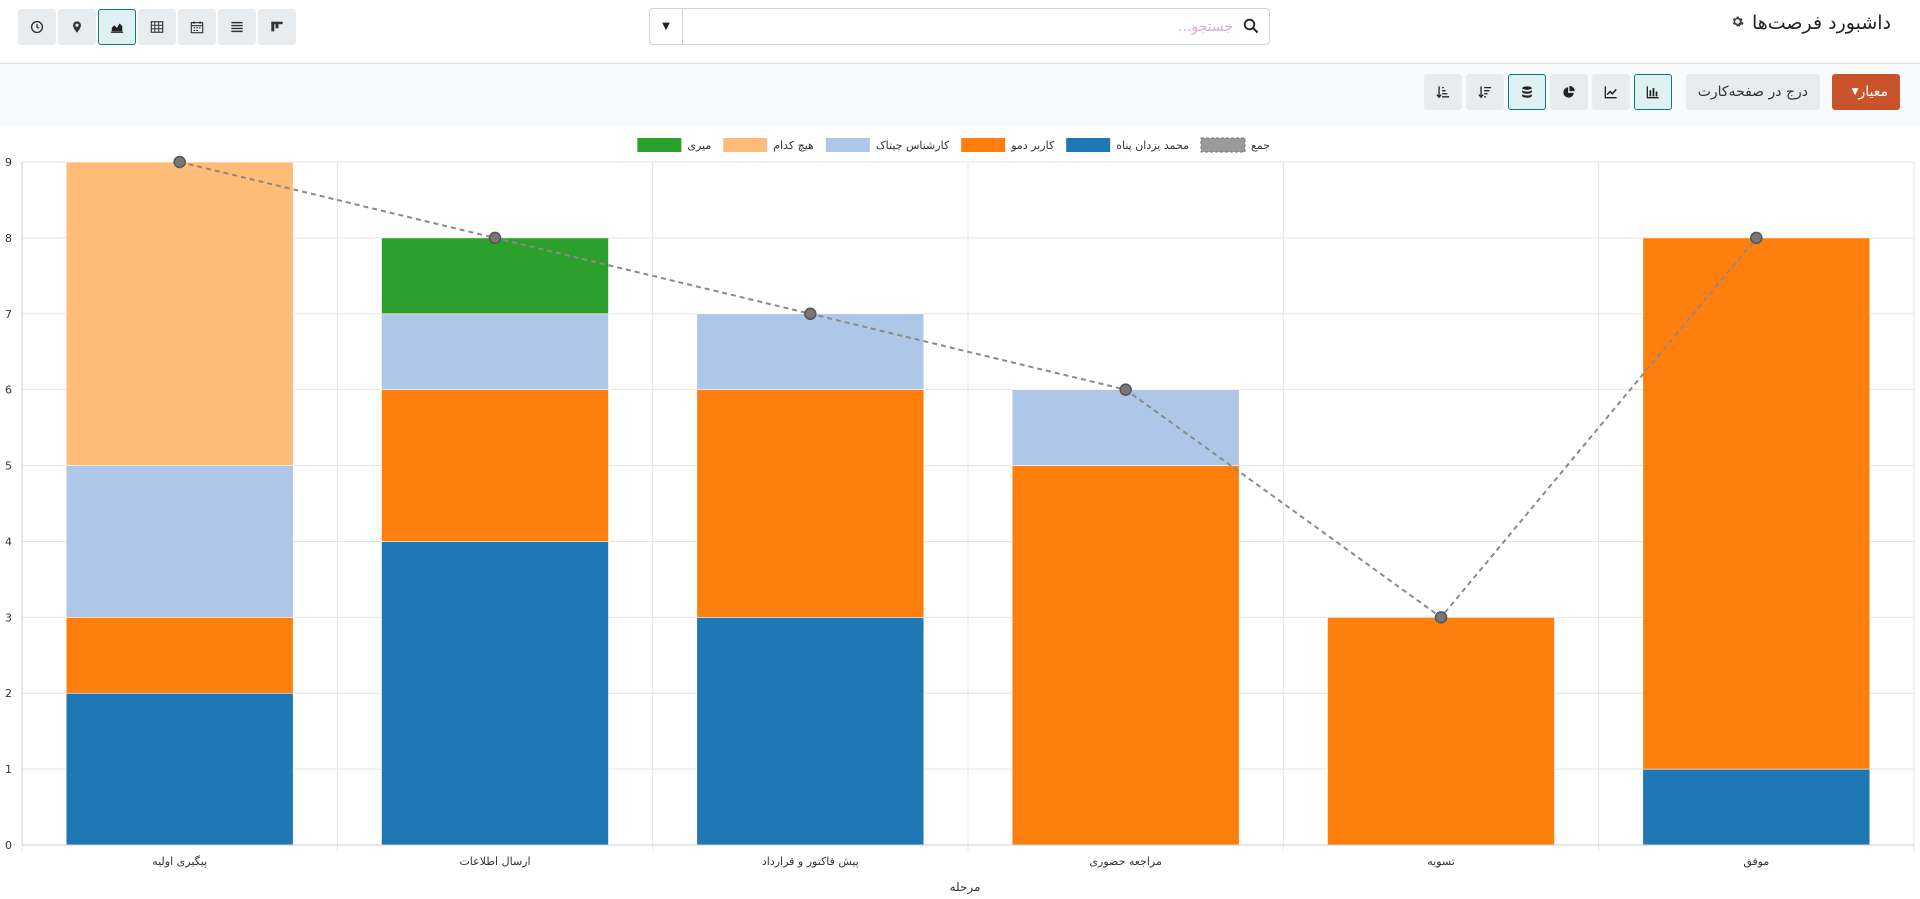  I want to click on x-tick-label: پیش فاکتور و قرارداد, so click(810, 861).